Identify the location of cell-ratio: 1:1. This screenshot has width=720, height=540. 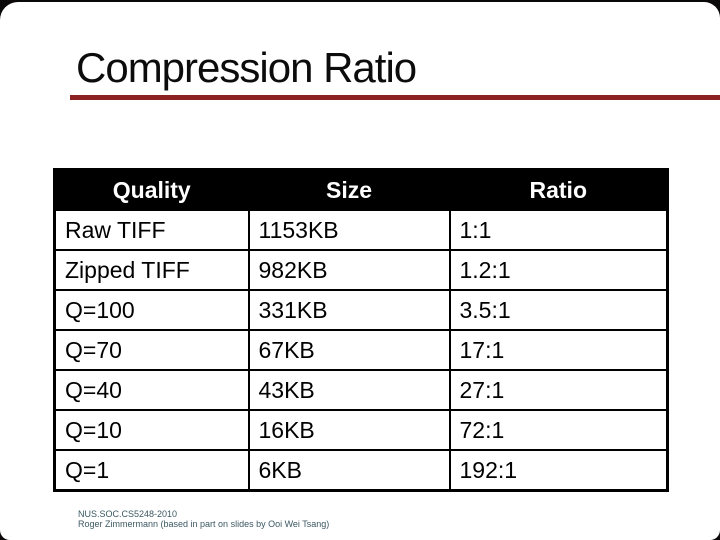
(558, 230).